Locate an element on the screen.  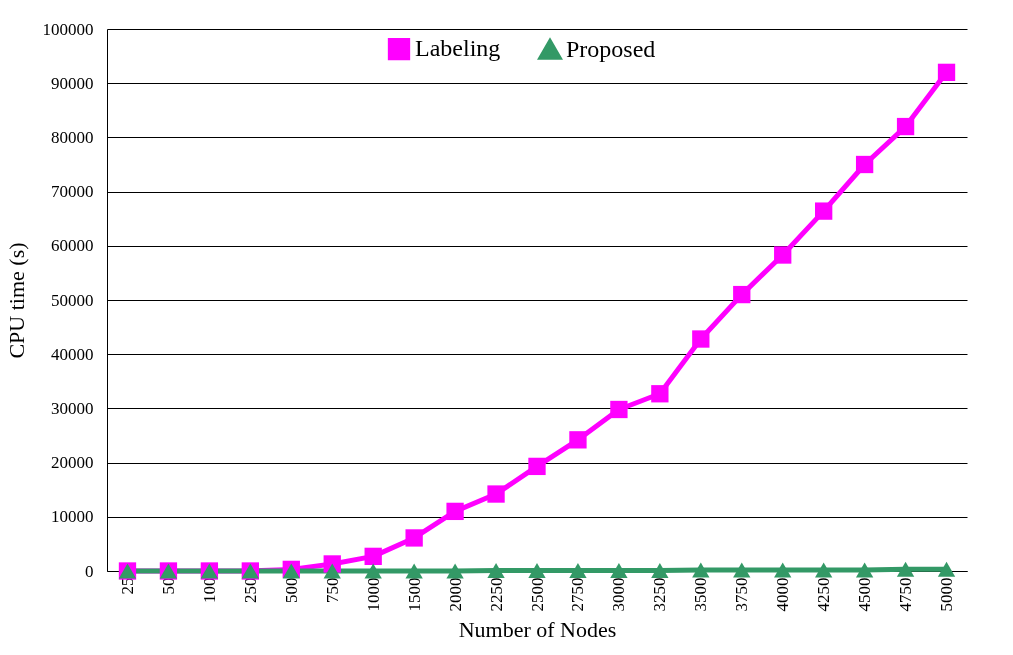
x-tick-label: 3000 is located at coordinates (619, 594).